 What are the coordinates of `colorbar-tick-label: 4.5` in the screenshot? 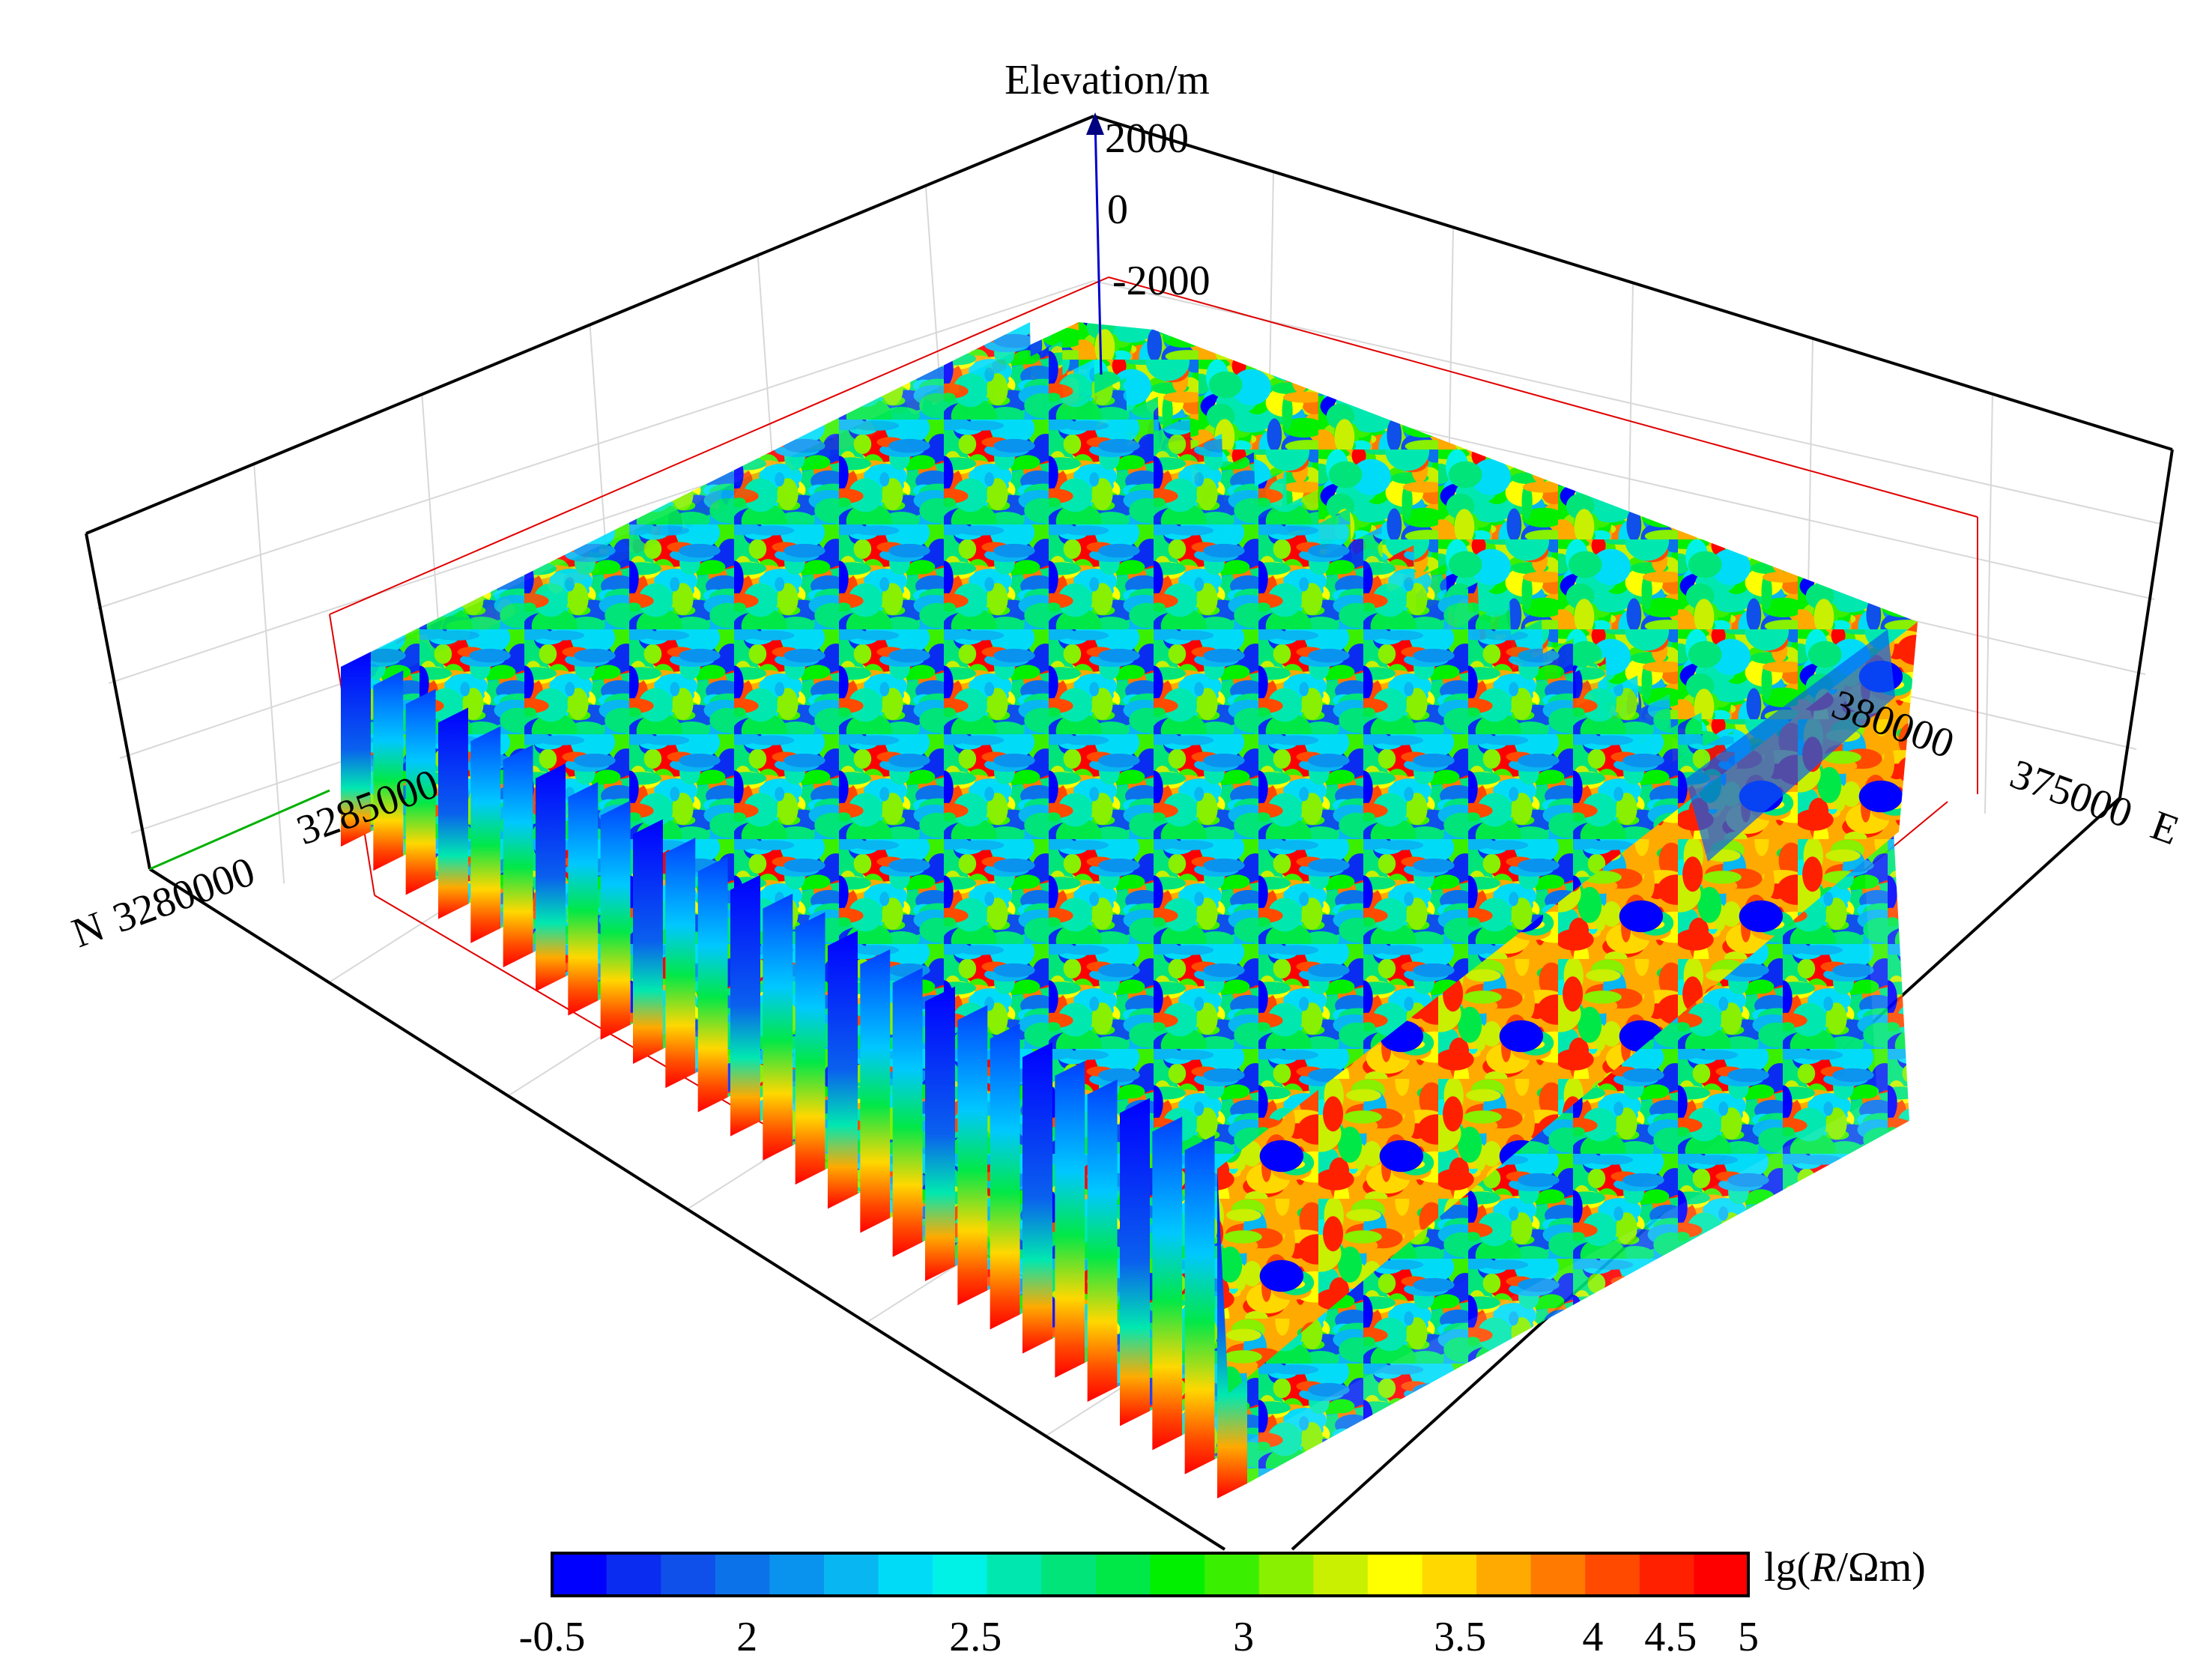 It's located at (1670, 1637).